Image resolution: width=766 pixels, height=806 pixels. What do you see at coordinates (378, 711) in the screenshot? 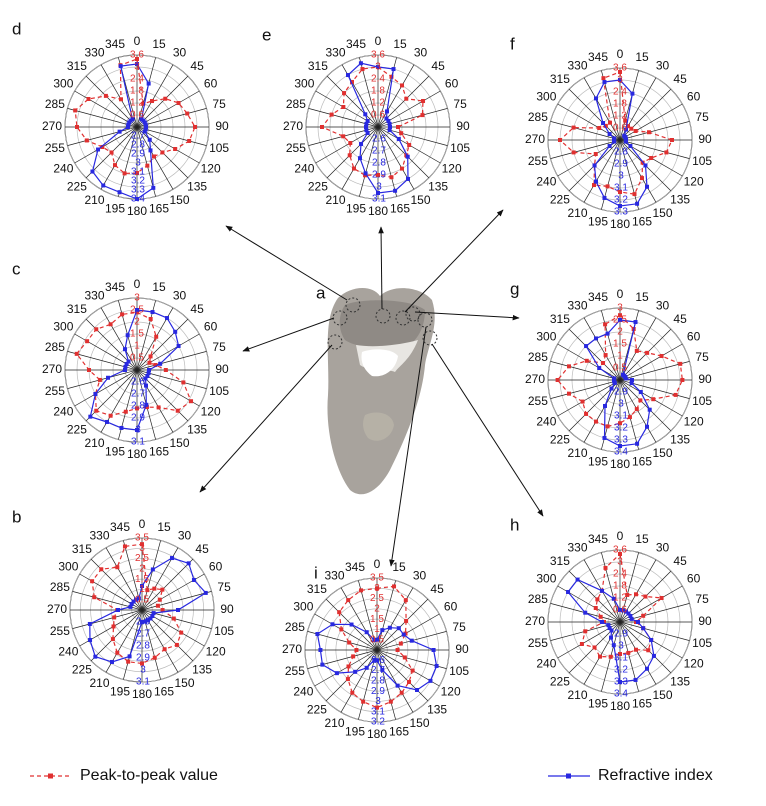
I see `r2-tick-label: 3.1` at bounding box center [378, 711].